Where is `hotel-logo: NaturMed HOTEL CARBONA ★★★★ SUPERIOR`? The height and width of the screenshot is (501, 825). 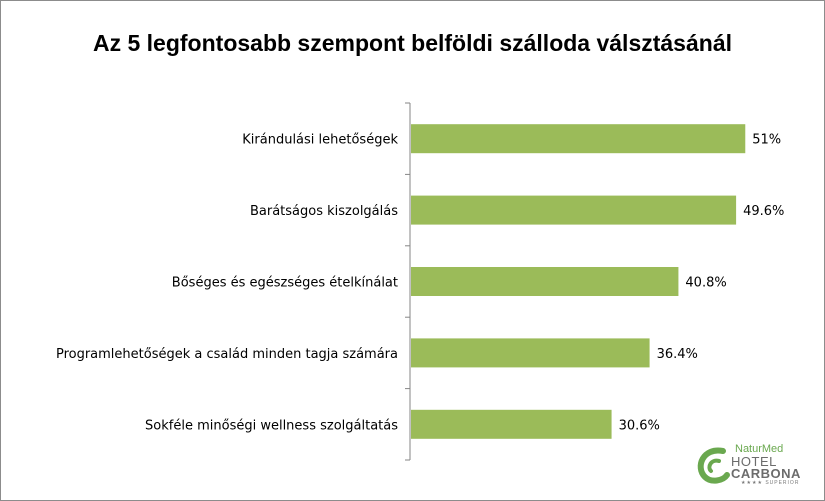 hotel-logo: NaturMed HOTEL CARBONA ★★★★ SUPERIOR is located at coordinates (753, 467).